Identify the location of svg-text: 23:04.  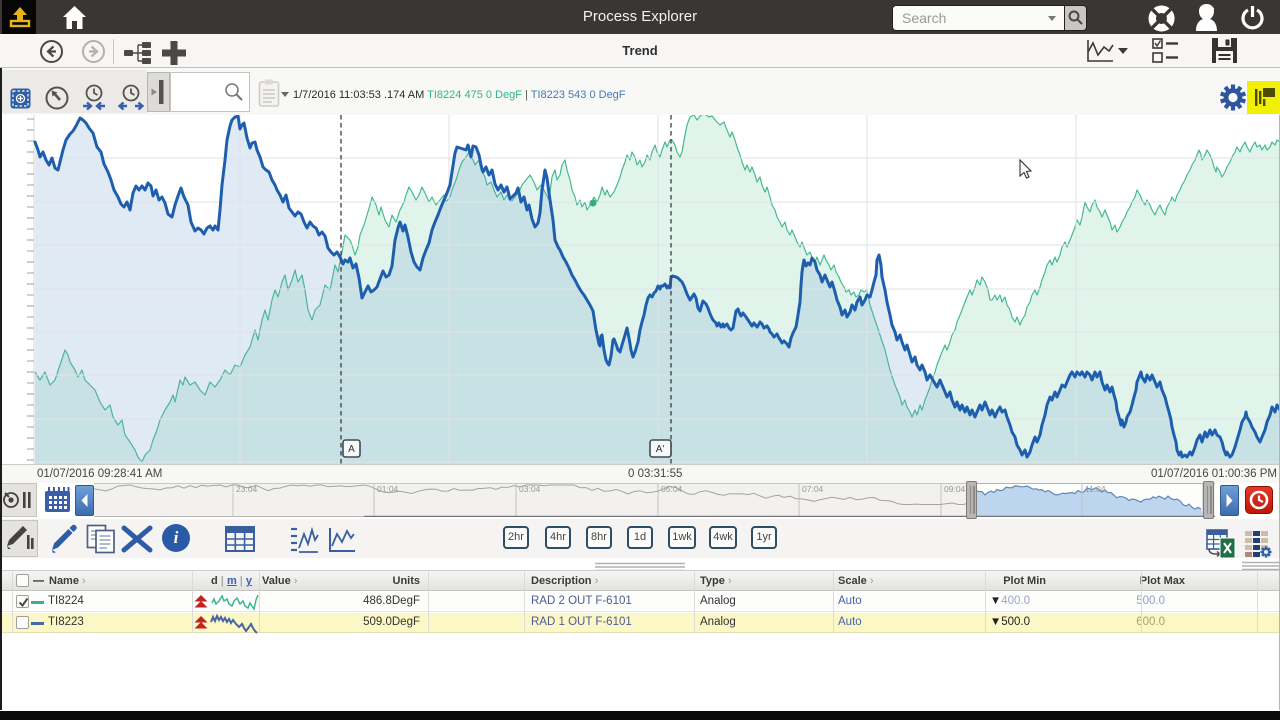
(247, 489).